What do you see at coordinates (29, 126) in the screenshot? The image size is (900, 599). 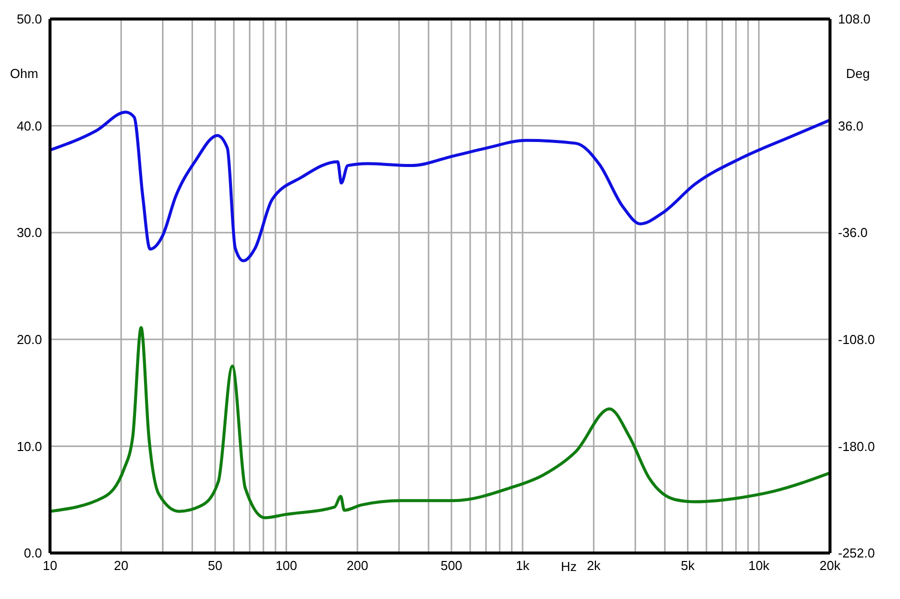 I see `y-tick-label: 40.0` at bounding box center [29, 126].